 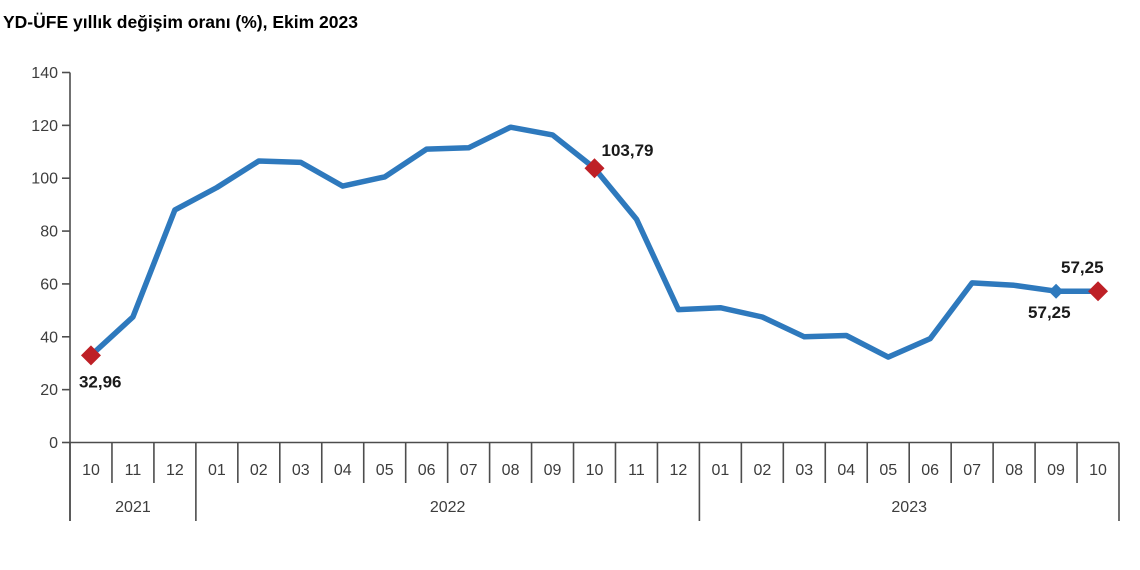 I want to click on data-point-label: 103,79, so click(x=628, y=150).